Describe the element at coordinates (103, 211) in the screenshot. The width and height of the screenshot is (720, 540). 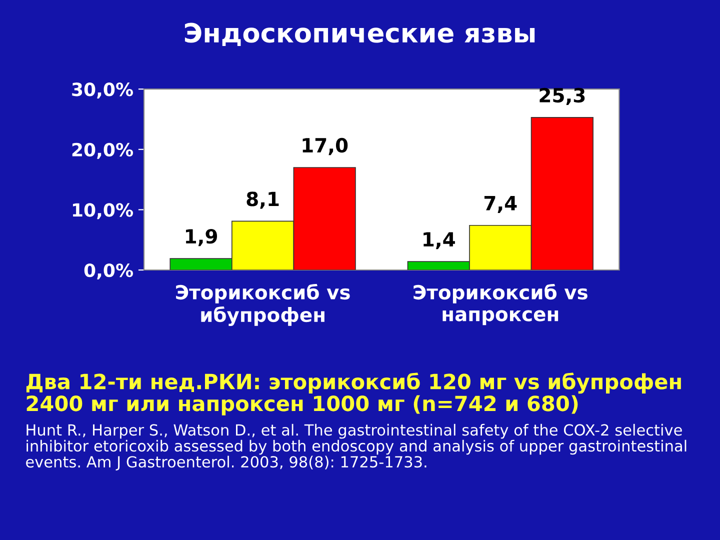
I see `y-tick-label: 10,0%` at that location.